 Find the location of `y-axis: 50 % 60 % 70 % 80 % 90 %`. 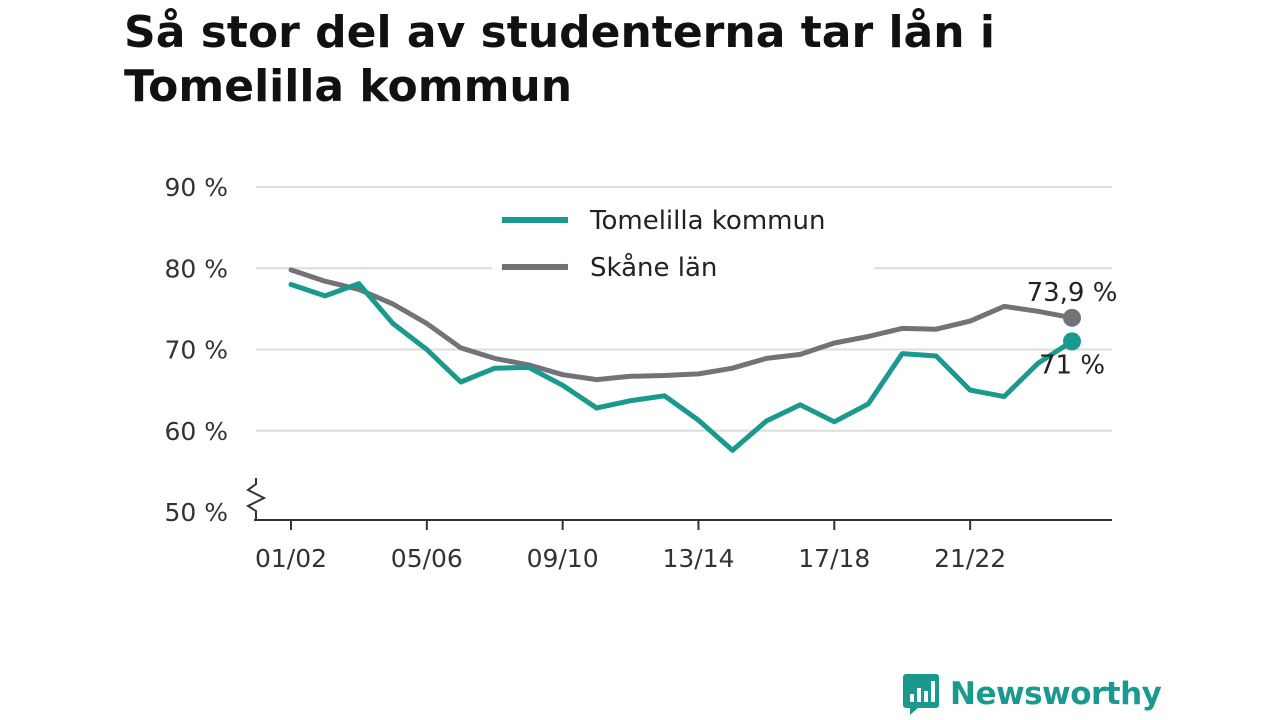

y-axis: 50 % 60 % 70 % 80 % 90 % is located at coordinates (215, 350).